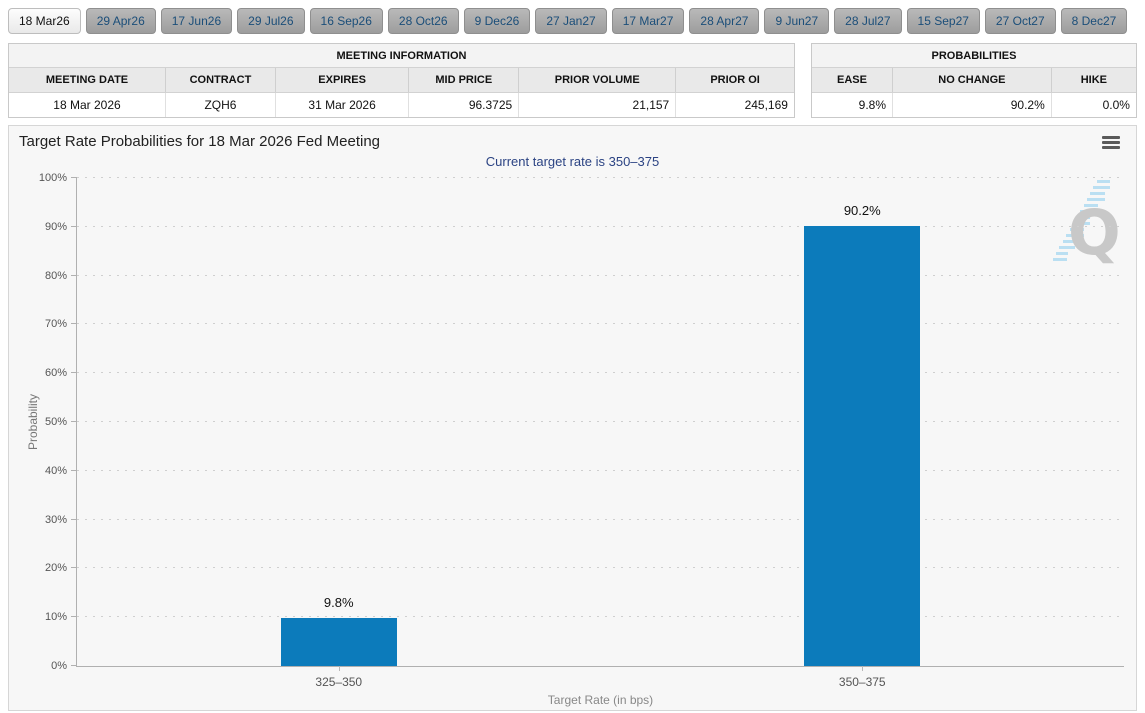  I want to click on meeting-tab-15-sep27: 15 Sep27, so click(943, 21).